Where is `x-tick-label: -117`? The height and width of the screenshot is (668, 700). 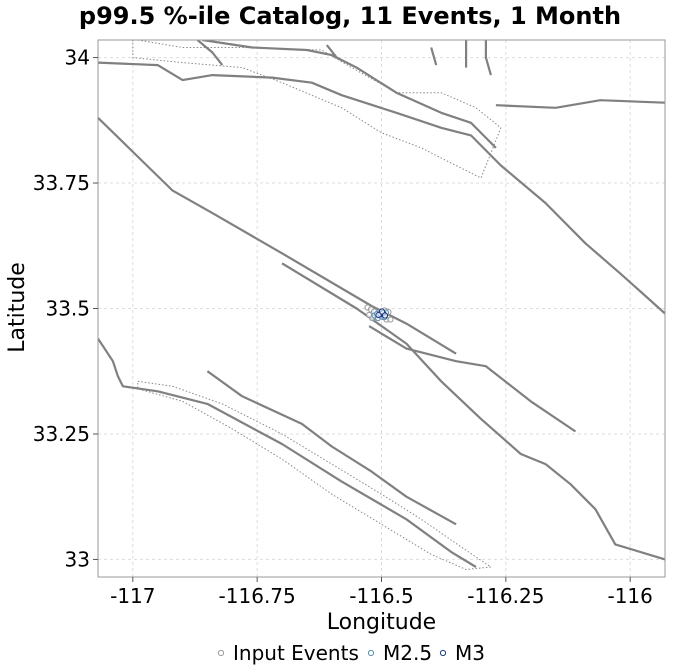 x-tick-label: -117 is located at coordinates (132, 596).